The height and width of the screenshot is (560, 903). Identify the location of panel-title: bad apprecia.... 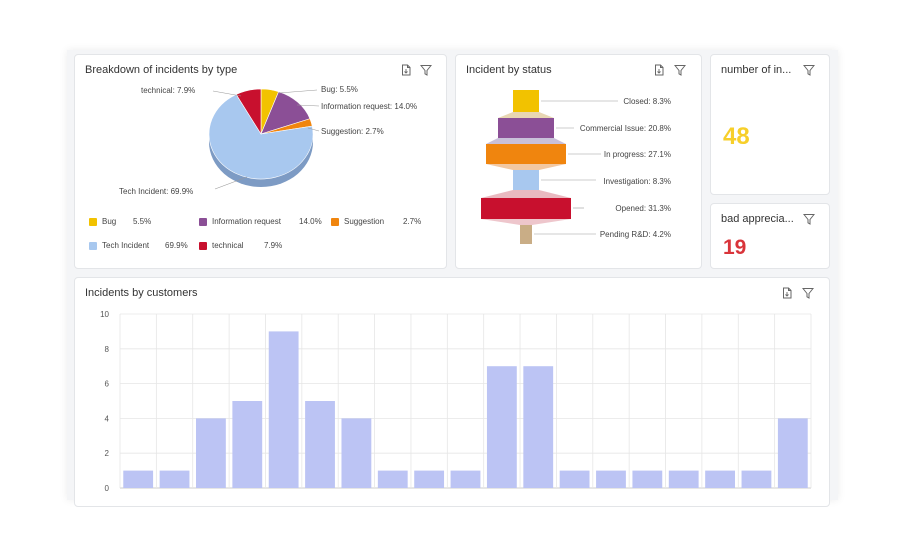
(757, 219).